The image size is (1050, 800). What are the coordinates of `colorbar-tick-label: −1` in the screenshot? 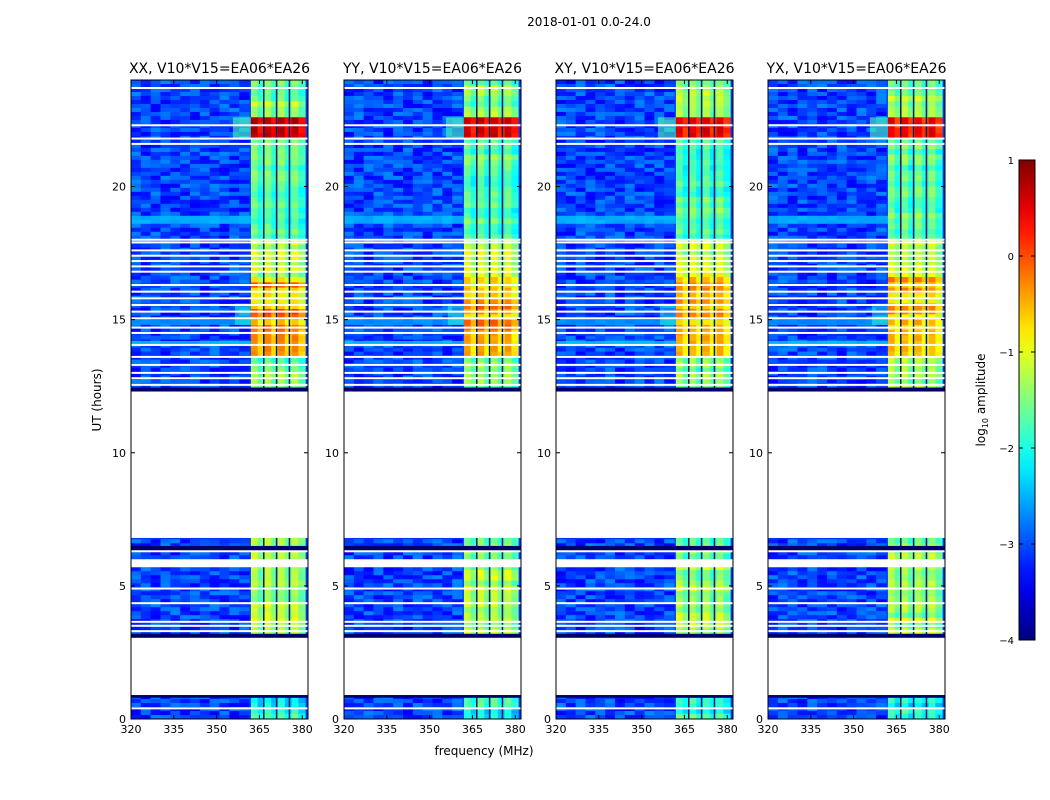 It's located at (1006, 353).